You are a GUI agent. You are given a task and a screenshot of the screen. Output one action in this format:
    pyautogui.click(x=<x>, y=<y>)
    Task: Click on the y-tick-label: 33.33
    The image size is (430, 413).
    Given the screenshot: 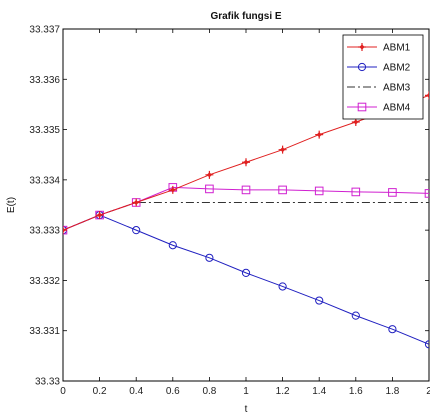 What is the action you would take?
    pyautogui.click(x=47, y=382)
    